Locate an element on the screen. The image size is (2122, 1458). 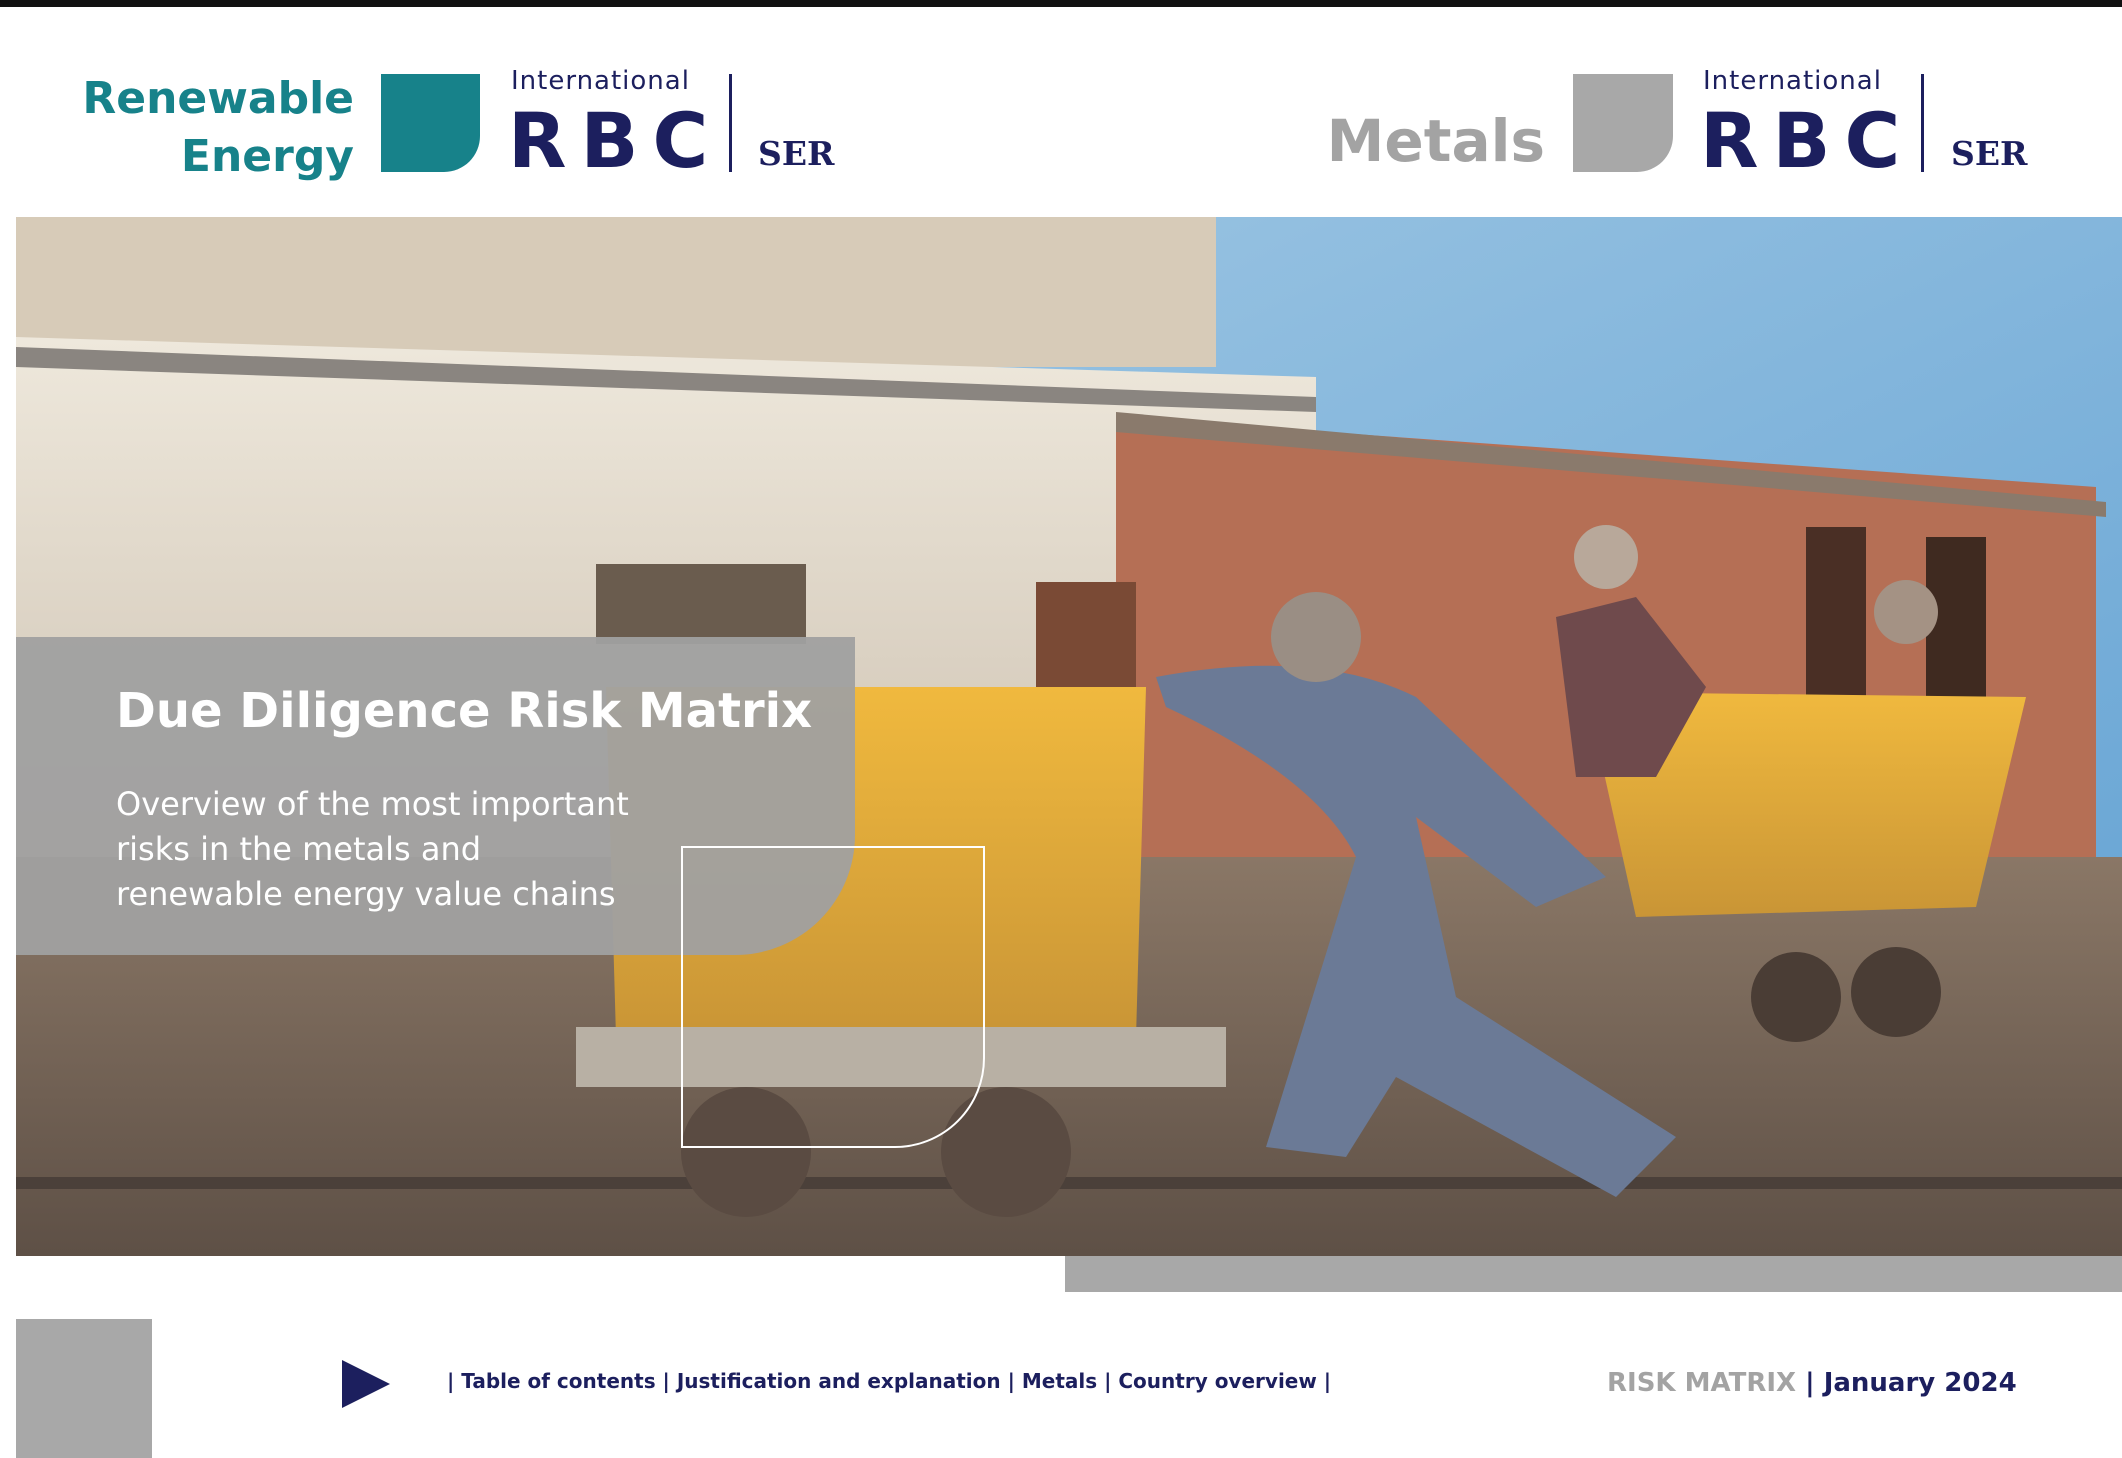
logo-line: Renewable is located at coordinates (218, 98).